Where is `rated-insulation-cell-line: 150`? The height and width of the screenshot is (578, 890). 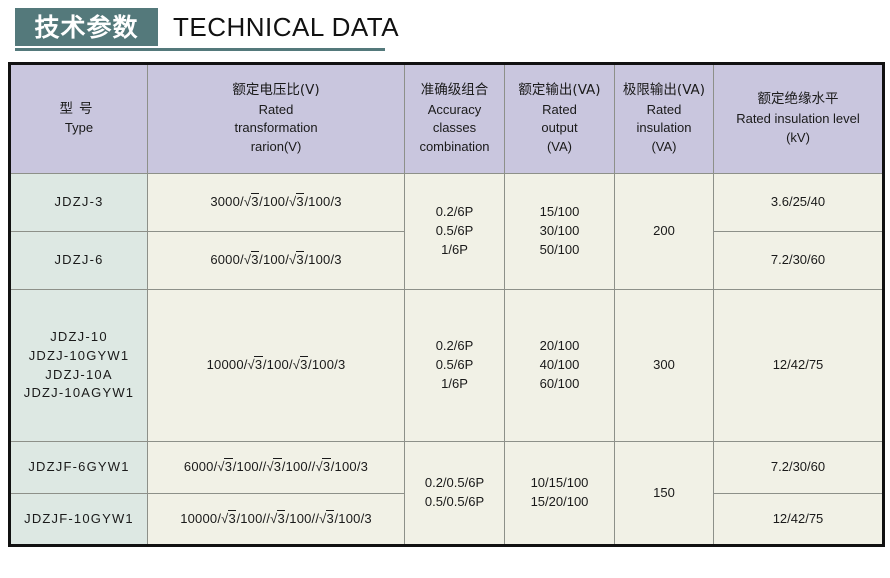
rated-insulation-cell-line: 150 is located at coordinates (664, 492).